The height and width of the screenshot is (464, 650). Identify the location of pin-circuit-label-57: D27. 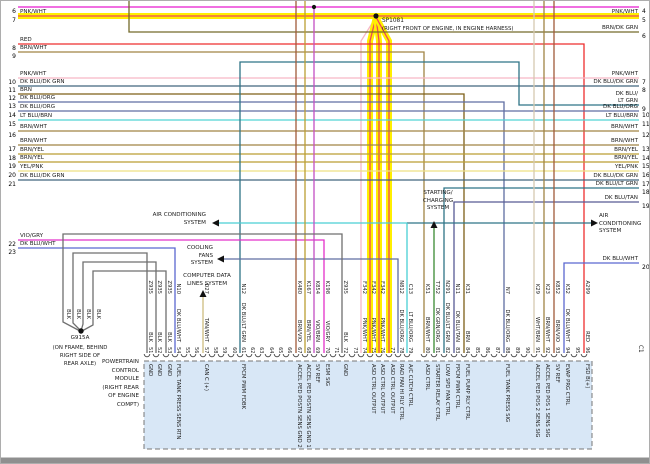
(206, 288).